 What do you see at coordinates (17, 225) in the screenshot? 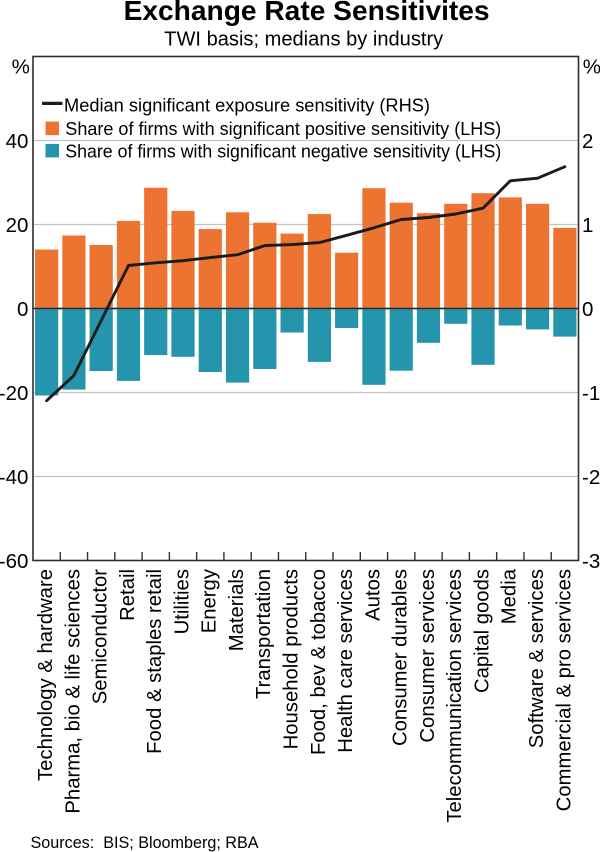
I see `svg-text: 20` at bounding box center [17, 225].